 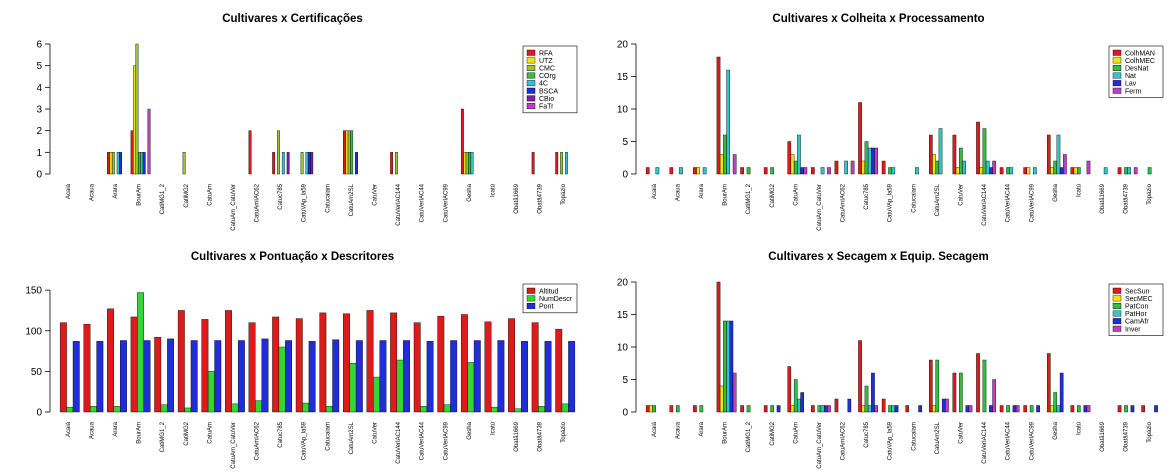 What do you see at coordinates (541, 198) in the screenshot?
I see `x-tick-label: Obatã4739` at bounding box center [541, 198].